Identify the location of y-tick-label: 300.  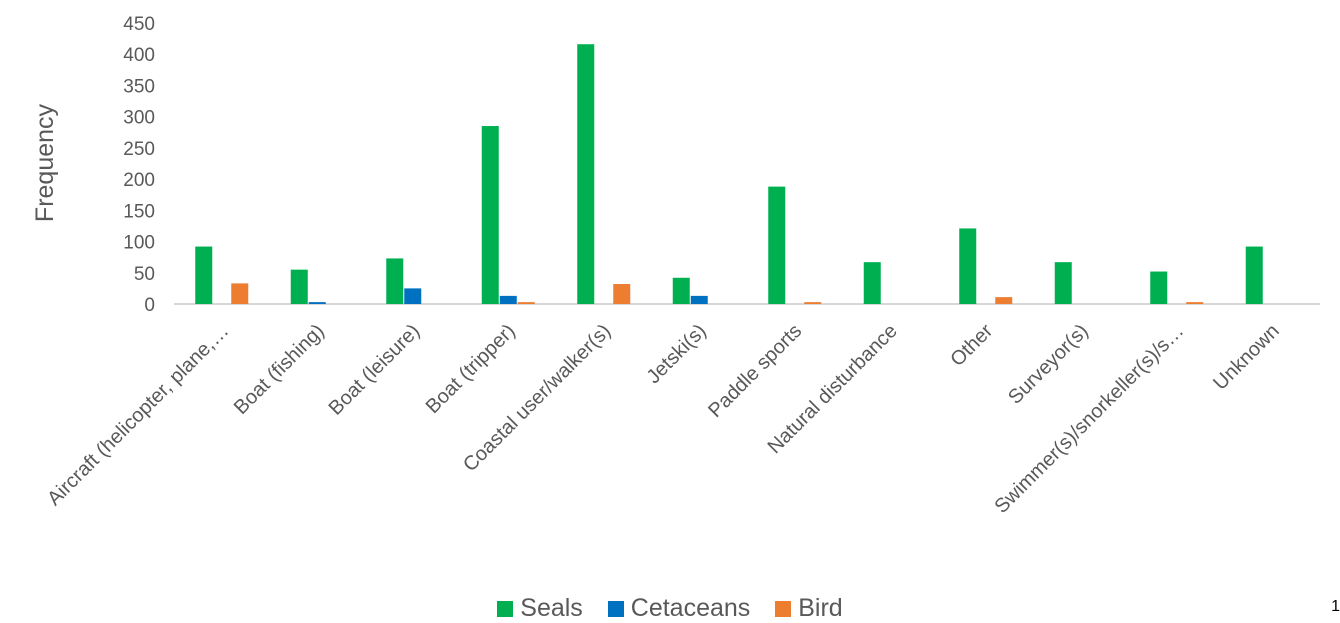
(139, 118).